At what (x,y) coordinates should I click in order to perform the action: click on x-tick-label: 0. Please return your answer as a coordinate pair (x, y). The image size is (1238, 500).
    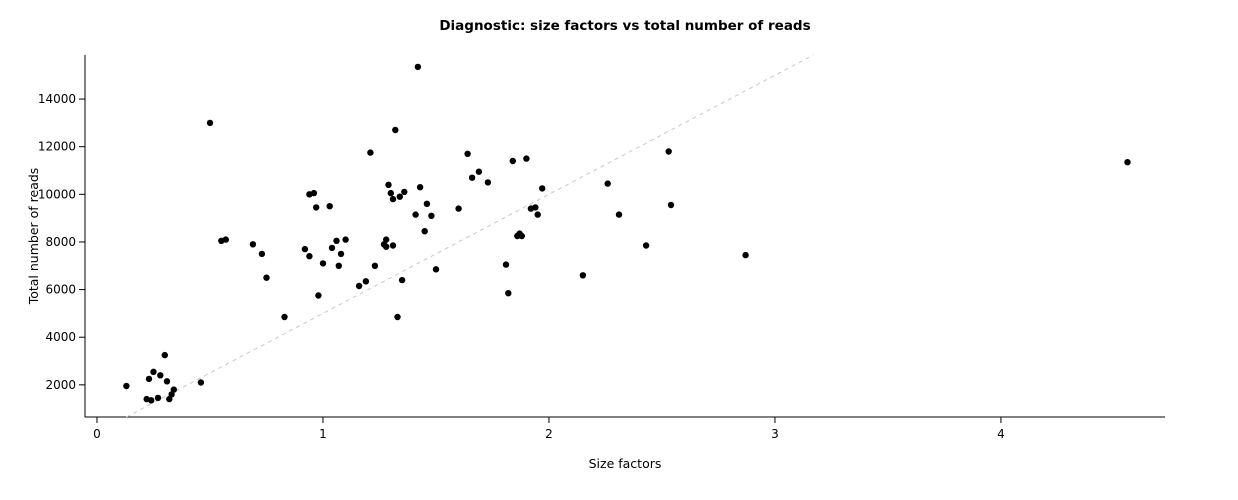
    Looking at the image, I should click on (97, 434).